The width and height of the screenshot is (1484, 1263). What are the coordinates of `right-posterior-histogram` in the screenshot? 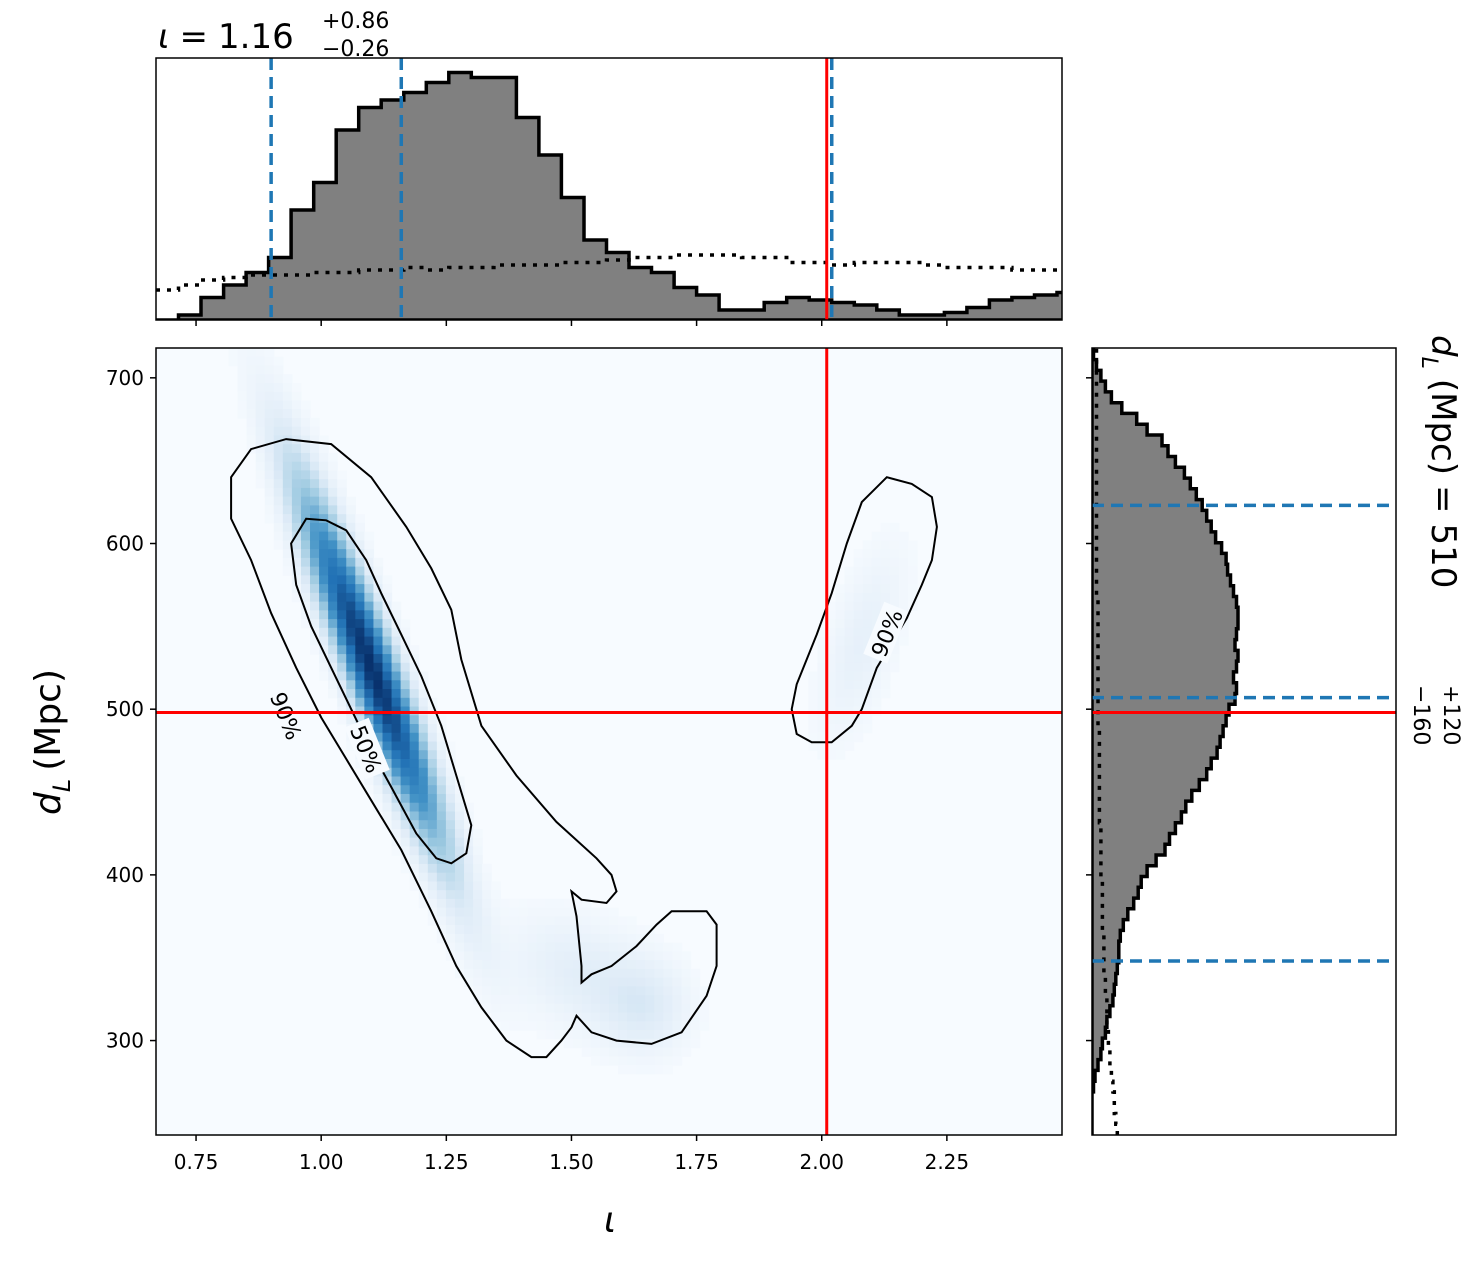 It's located at (1166, 741).